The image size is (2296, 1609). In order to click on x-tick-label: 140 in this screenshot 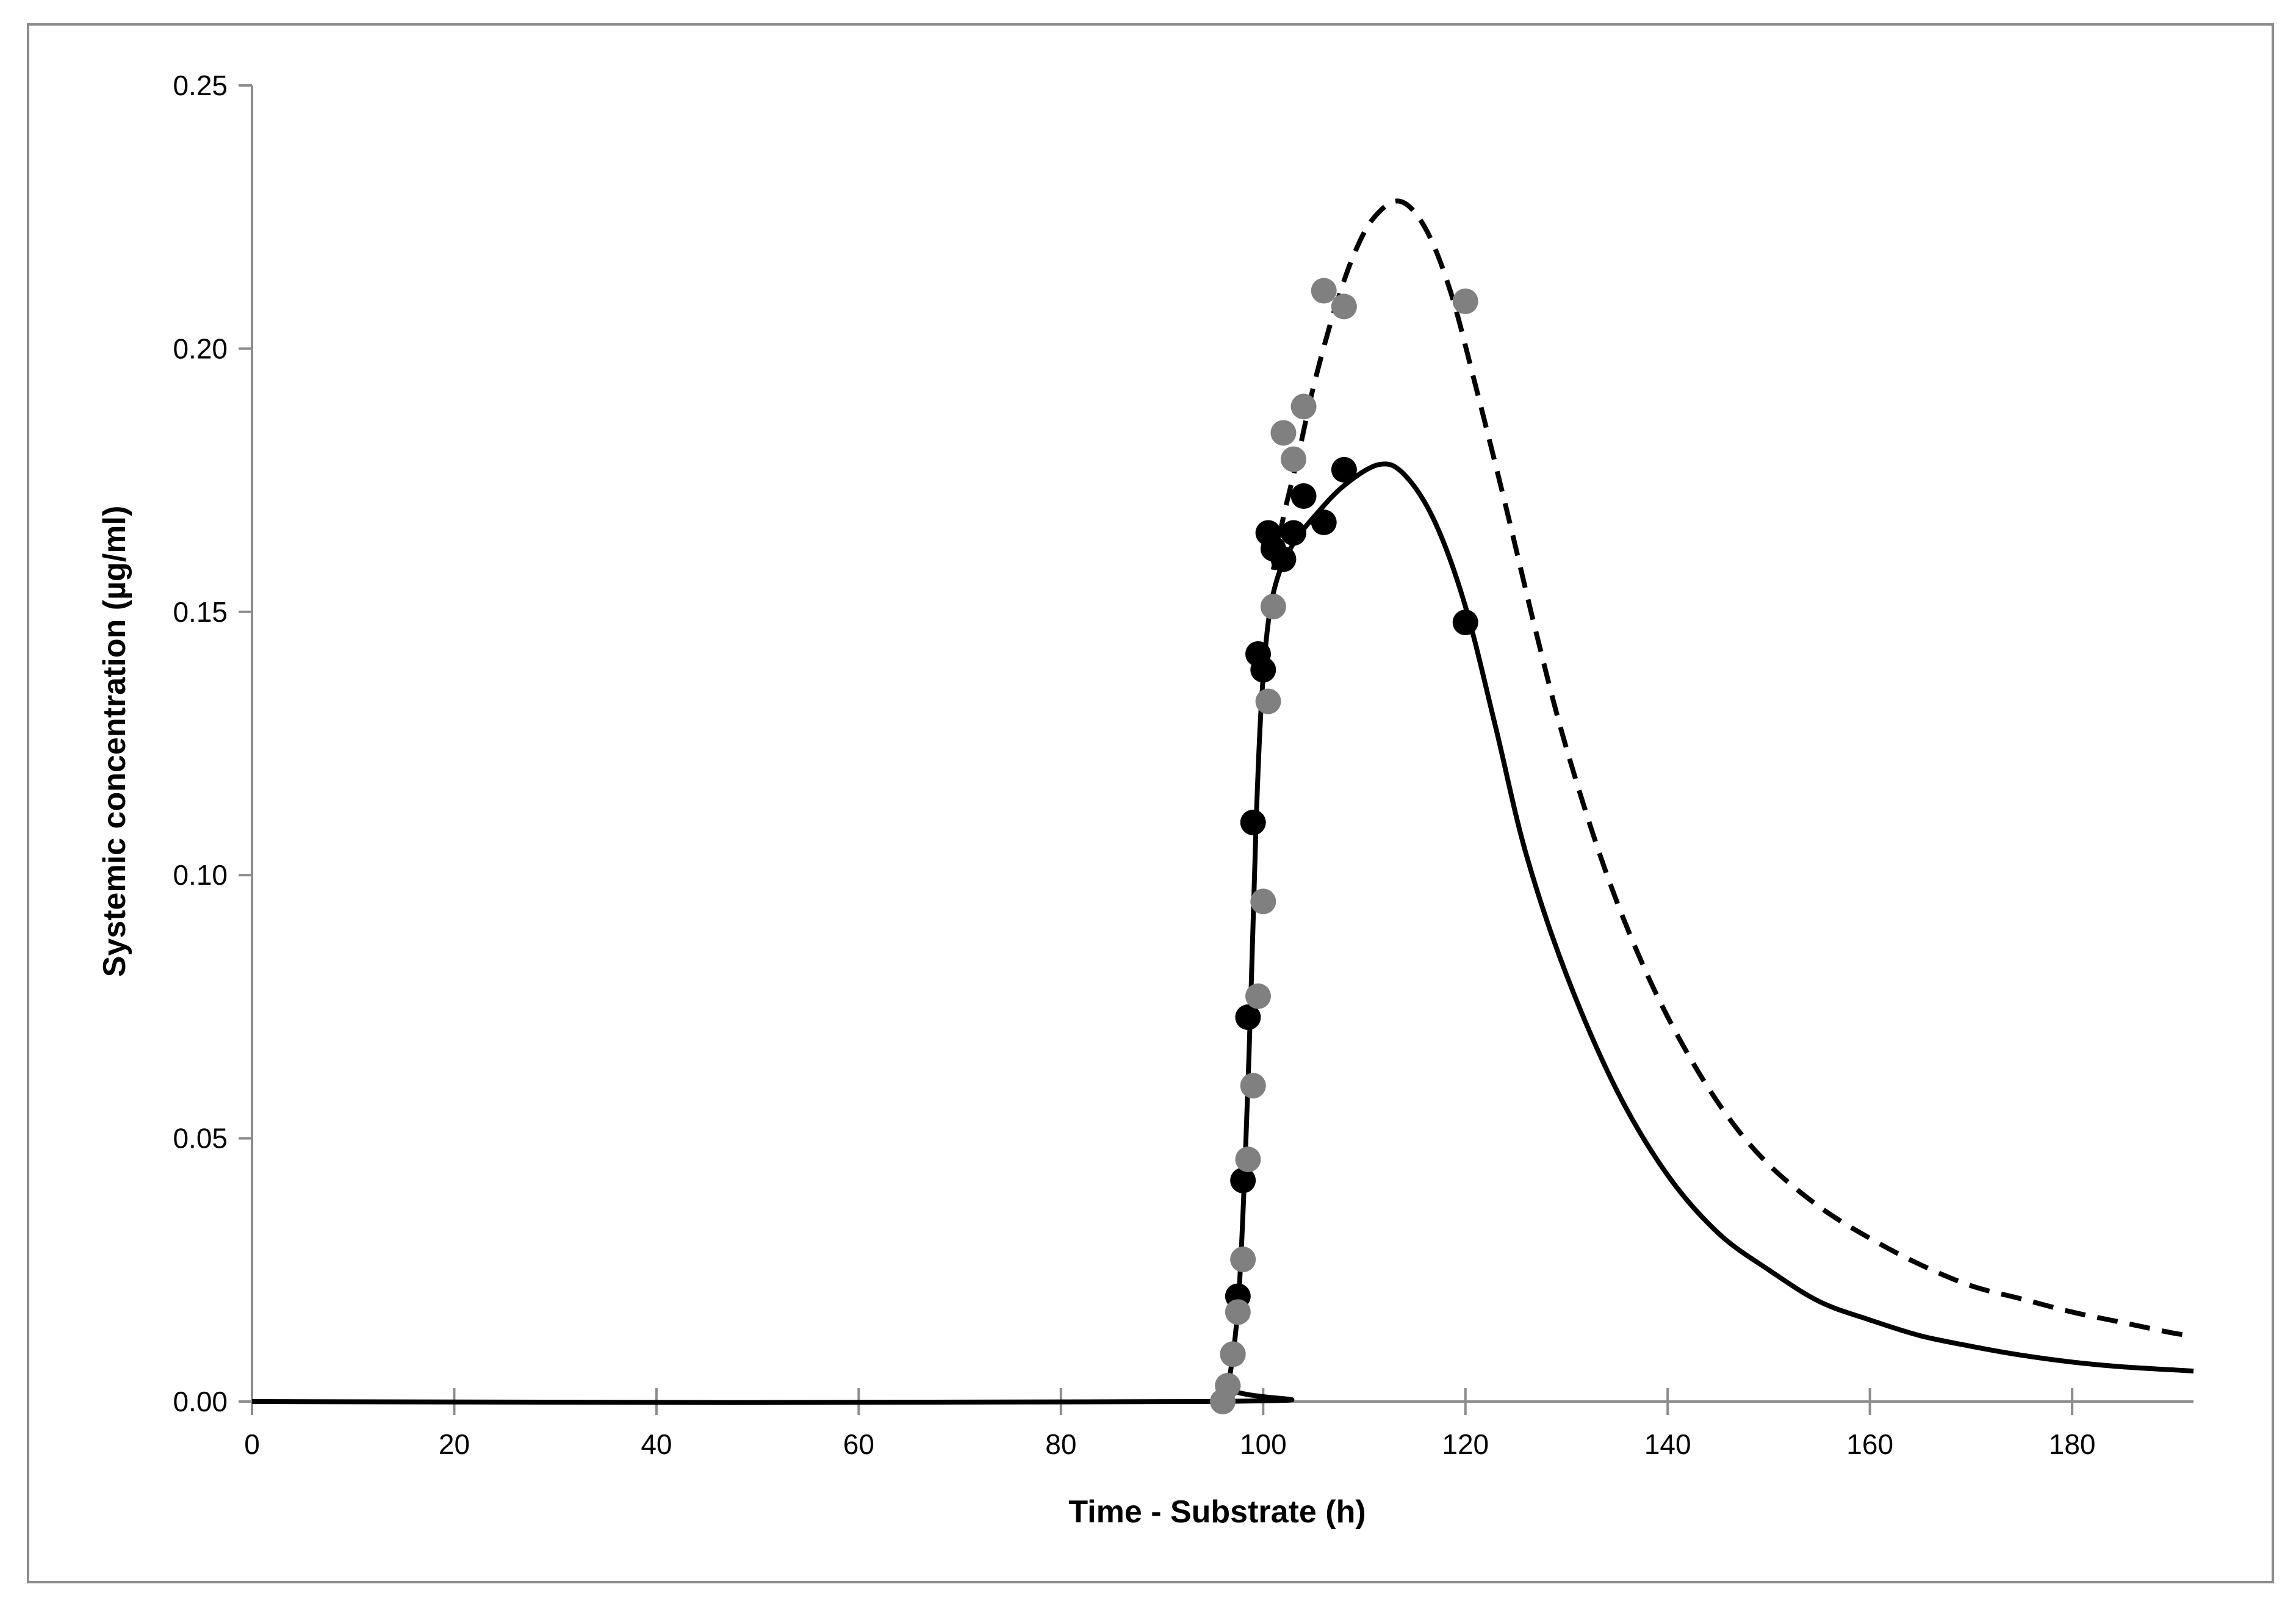, I will do `click(1668, 1444)`.